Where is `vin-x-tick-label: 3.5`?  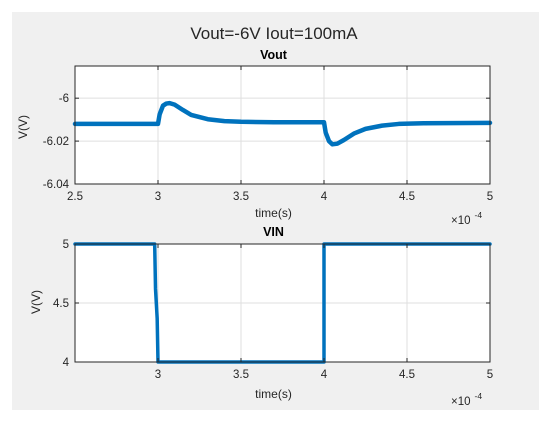 vin-x-tick-label: 3.5 is located at coordinates (241, 375).